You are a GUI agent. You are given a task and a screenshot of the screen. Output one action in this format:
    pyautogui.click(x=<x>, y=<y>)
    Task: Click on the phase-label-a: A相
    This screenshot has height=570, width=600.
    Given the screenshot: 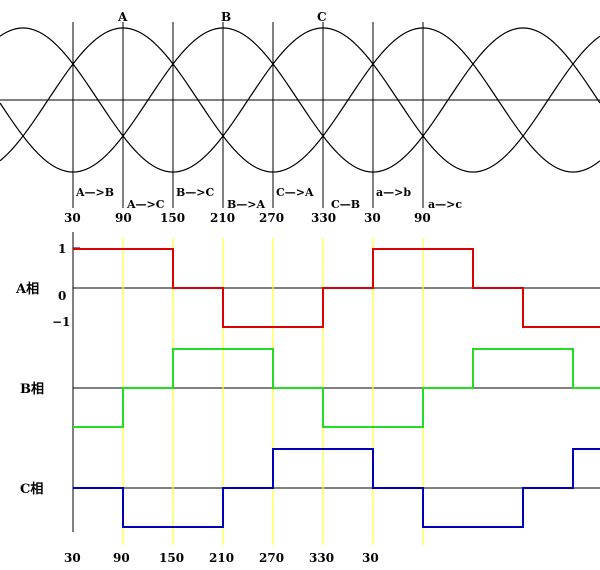 What is the action you would take?
    pyautogui.click(x=27, y=289)
    